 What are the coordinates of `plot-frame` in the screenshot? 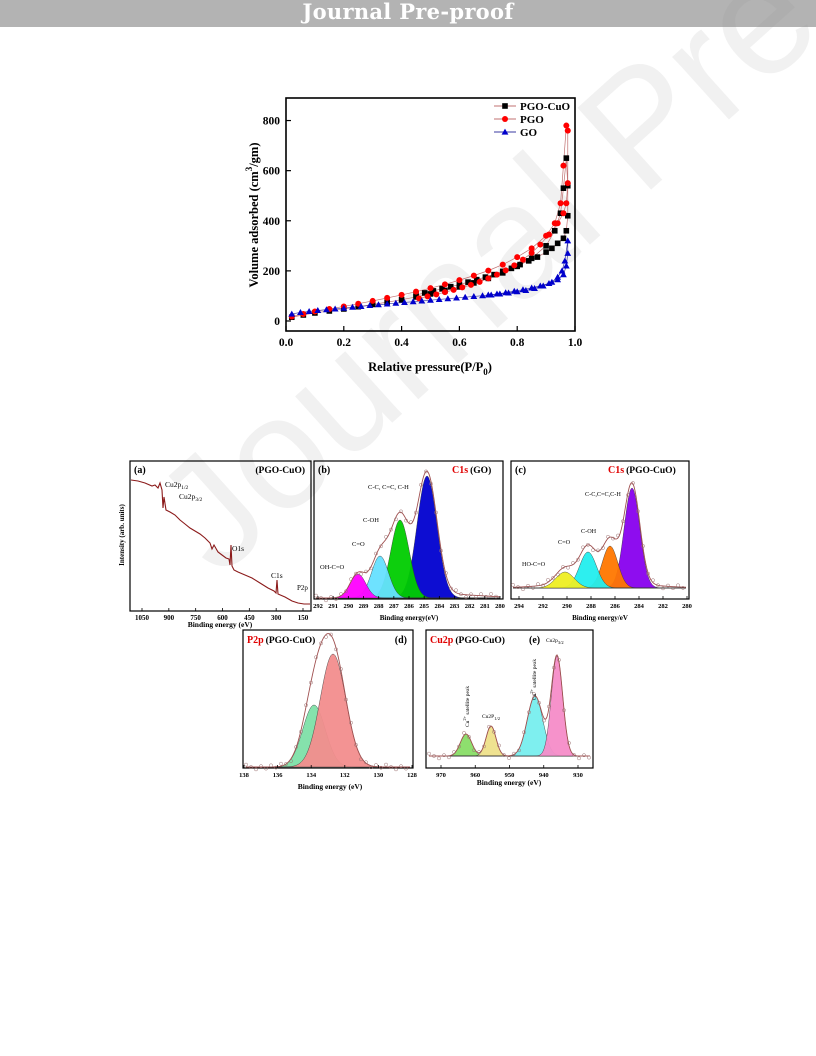 It's located at (430, 214).